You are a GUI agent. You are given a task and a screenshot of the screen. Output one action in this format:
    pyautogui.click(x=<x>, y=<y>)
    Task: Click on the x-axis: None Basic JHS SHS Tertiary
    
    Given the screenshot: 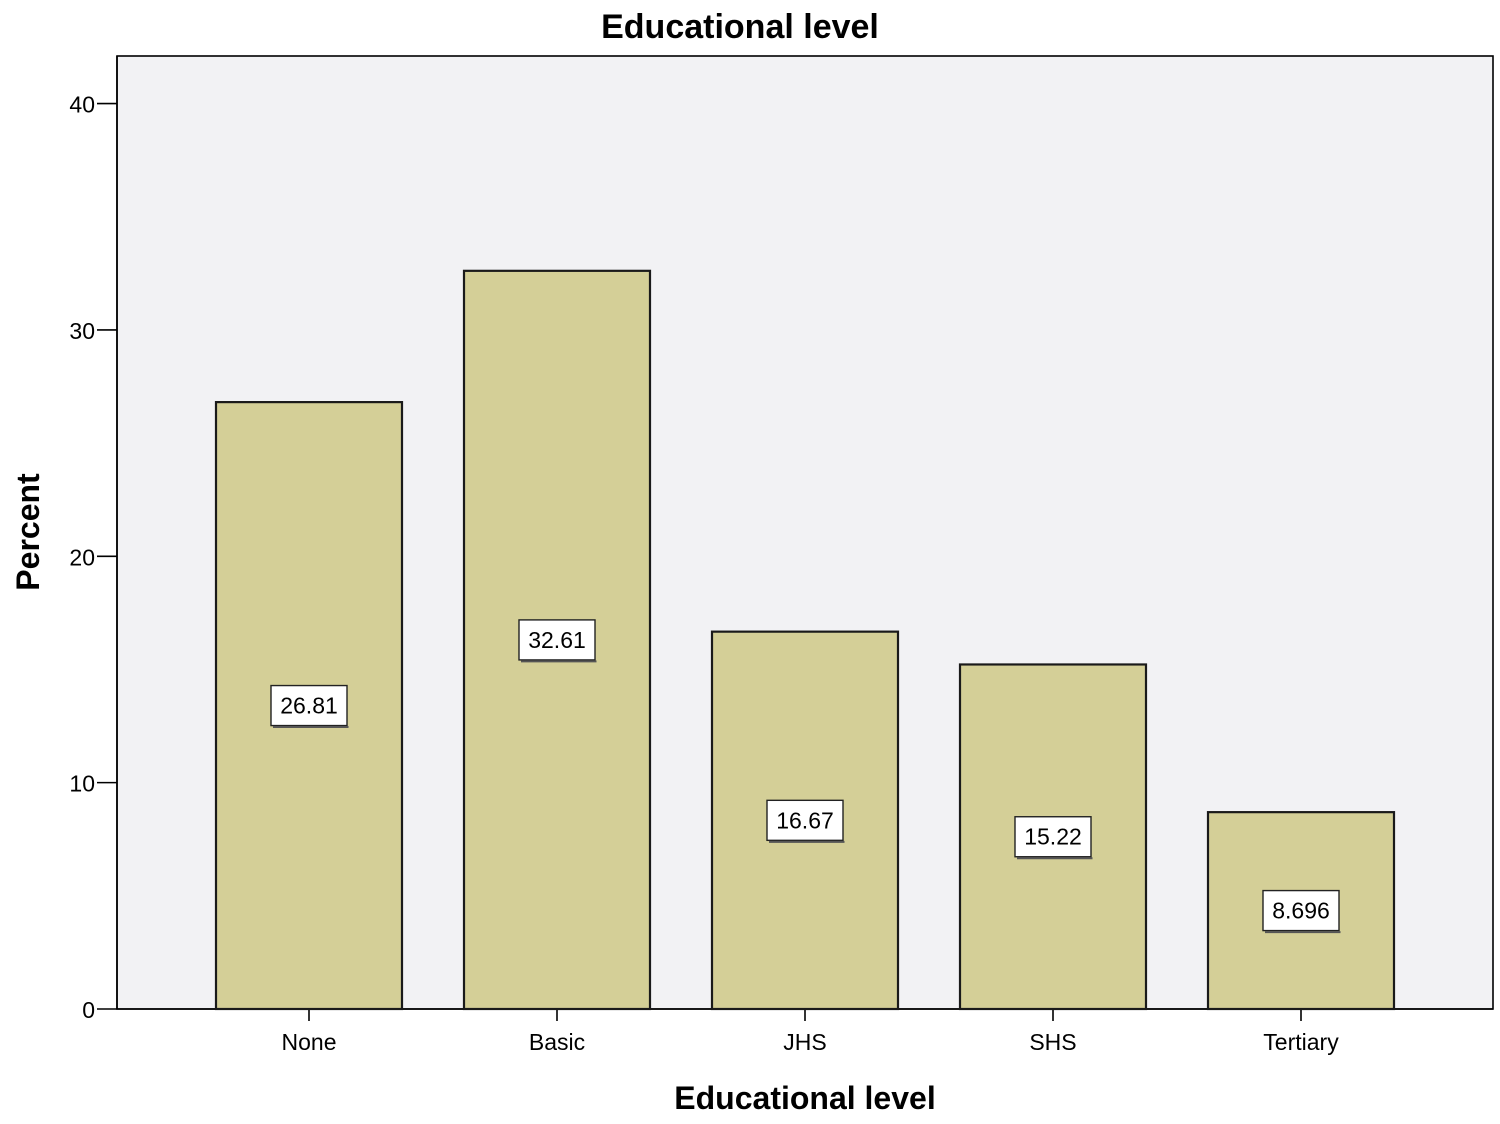 What is the action you would take?
    pyautogui.click(x=805, y=1031)
    